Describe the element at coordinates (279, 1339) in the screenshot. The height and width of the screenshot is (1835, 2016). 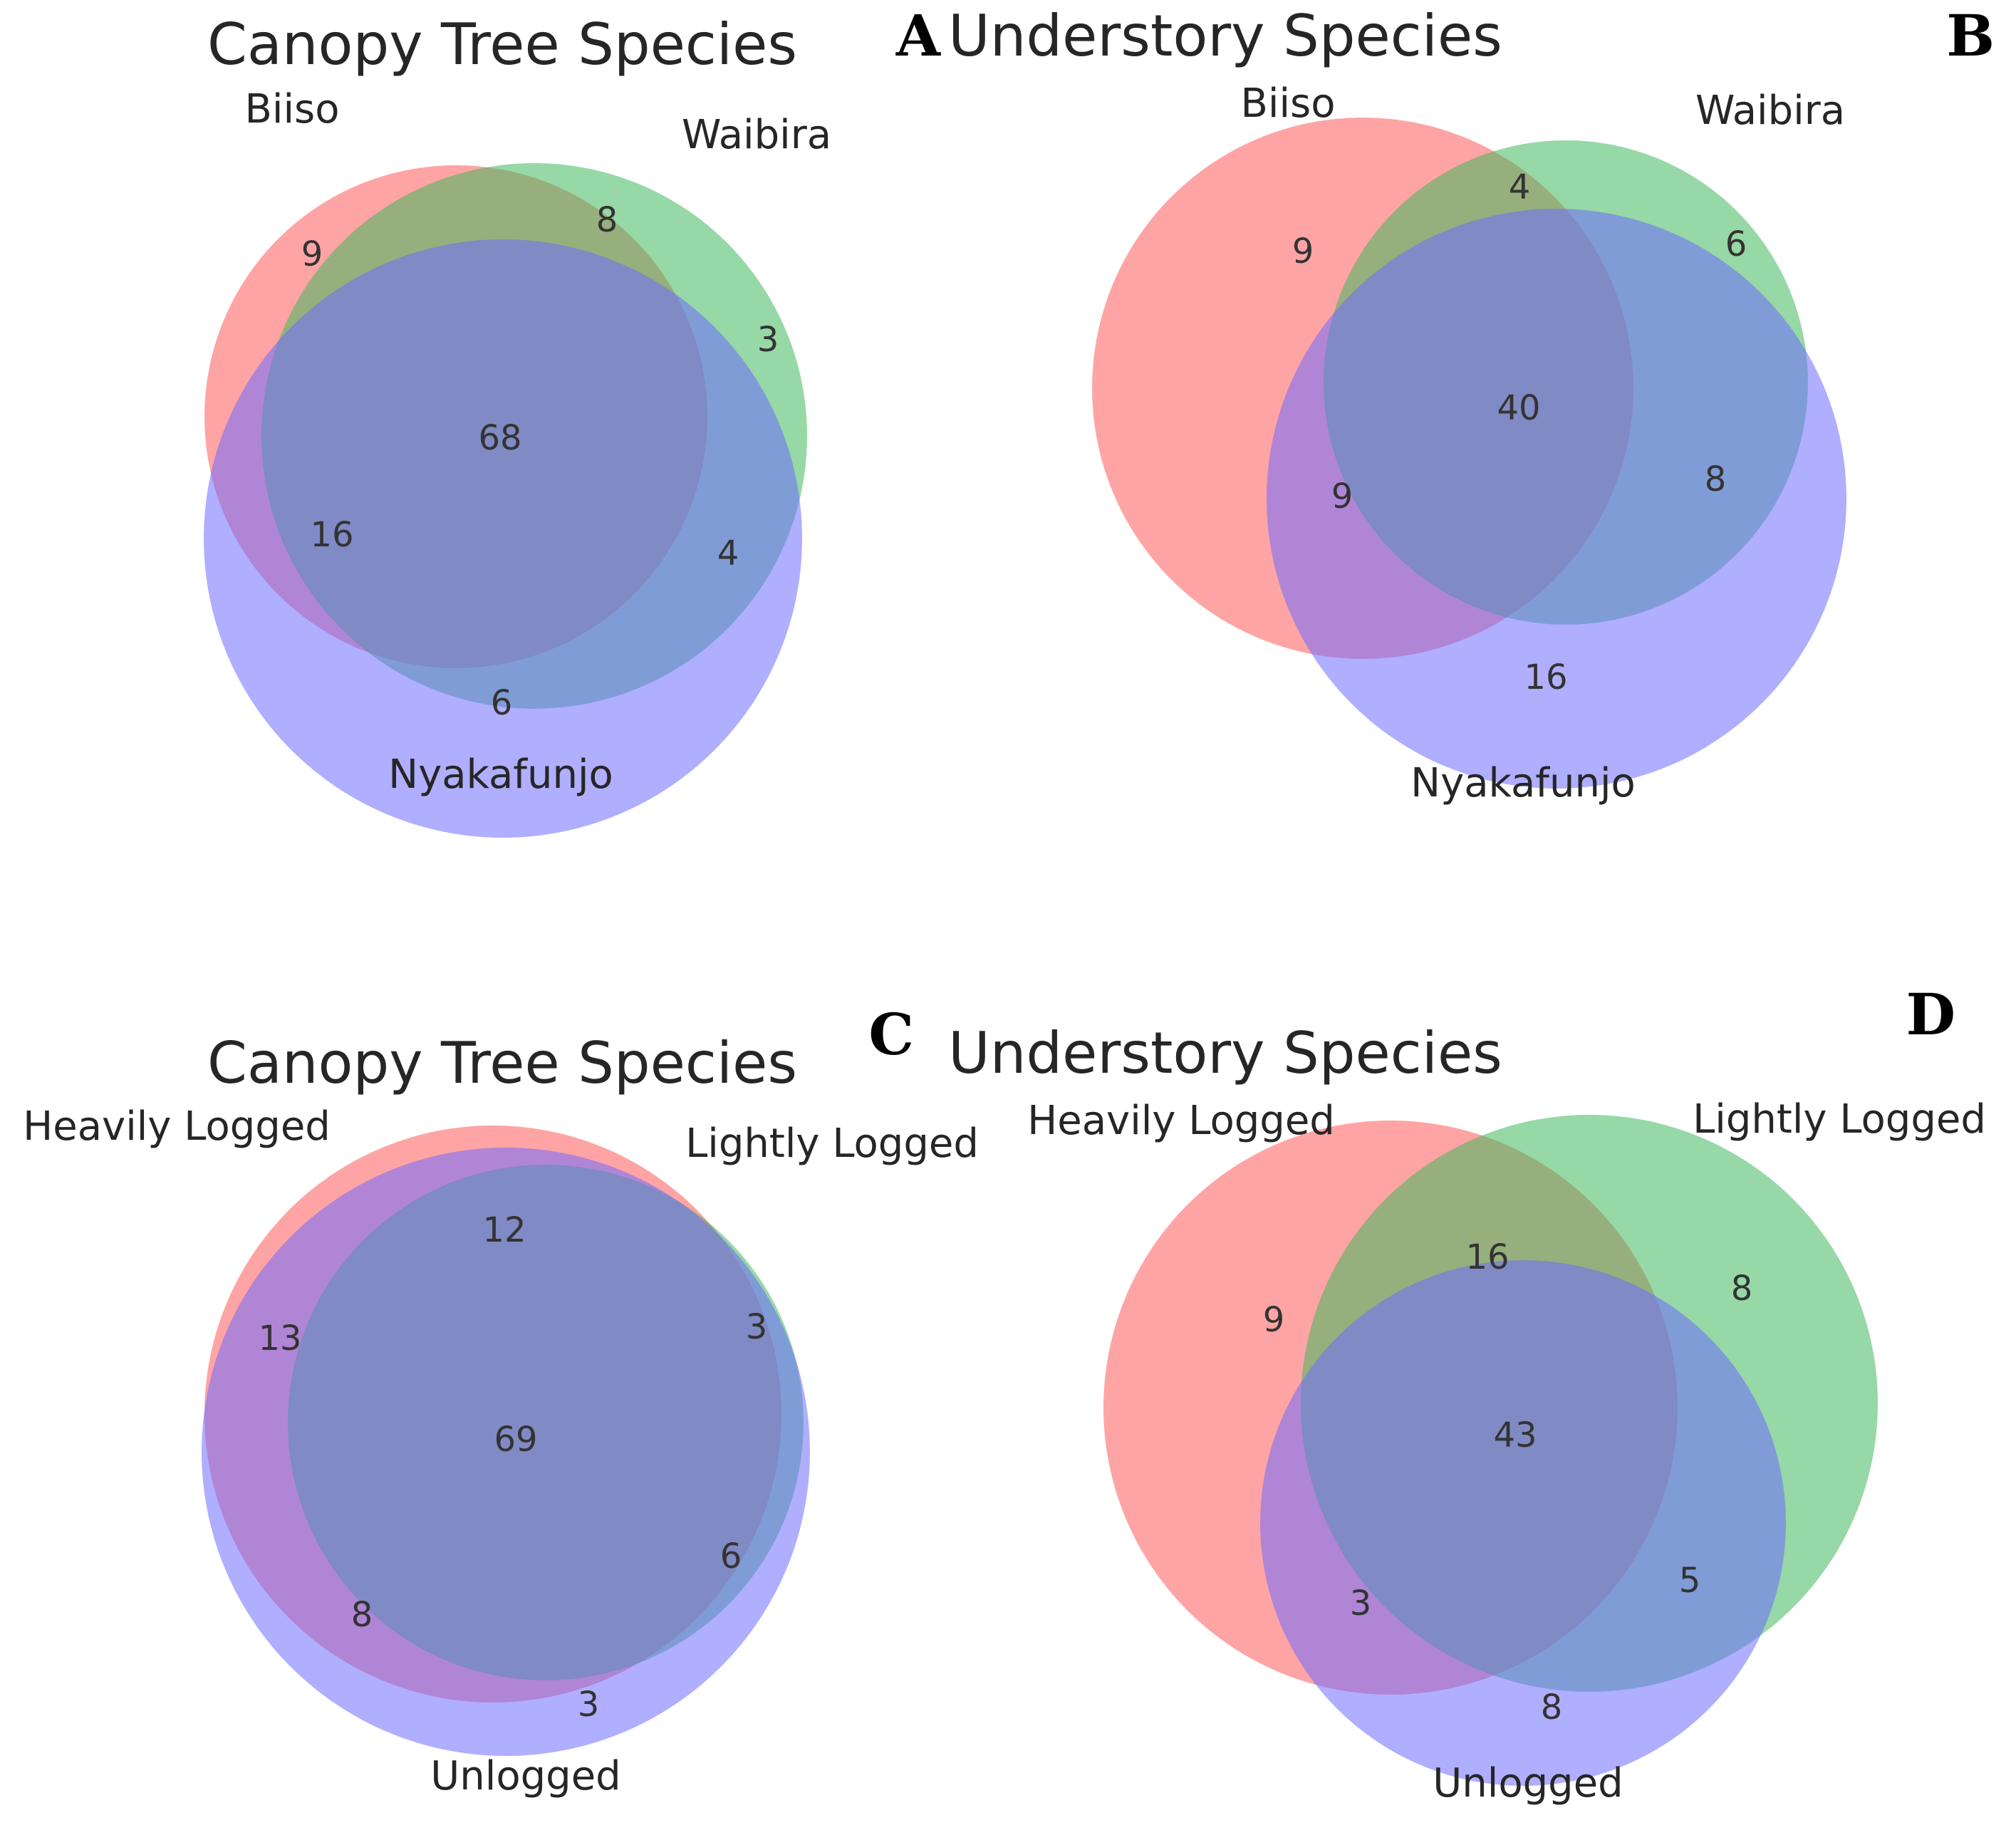
I see `region-count-only-1: 13` at that location.